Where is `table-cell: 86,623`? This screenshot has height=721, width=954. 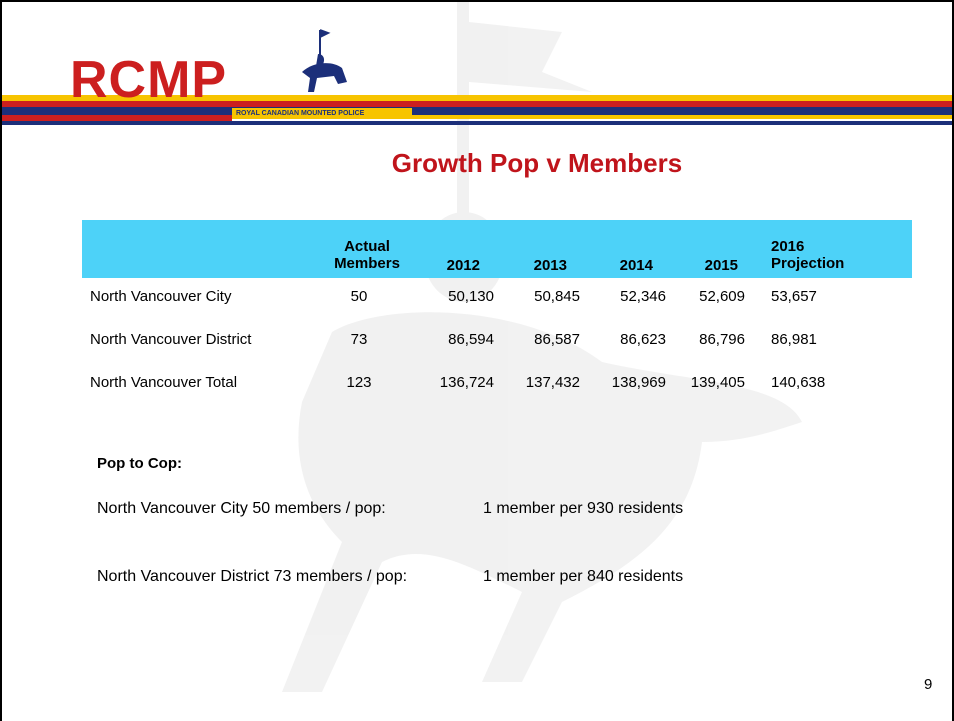
table-cell: 86,623 is located at coordinates (643, 339).